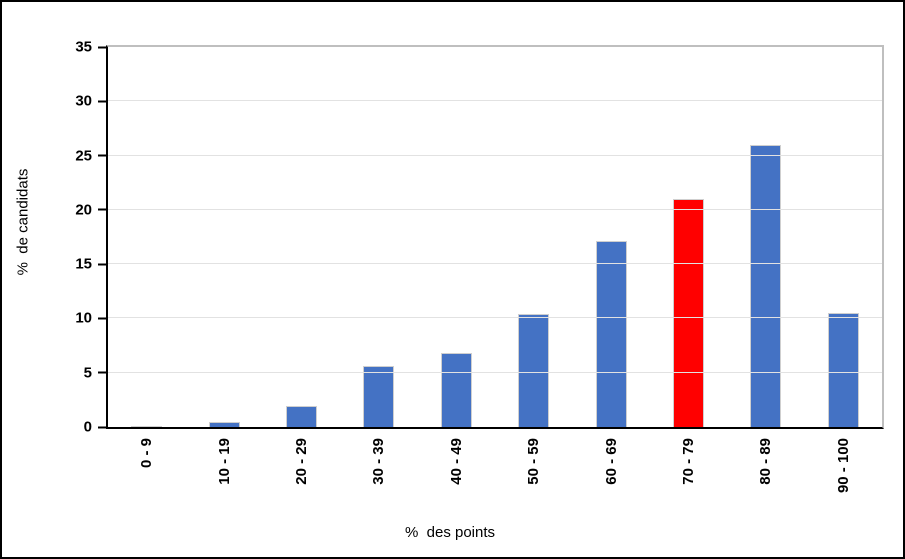 Image resolution: width=905 pixels, height=559 pixels. What do you see at coordinates (83, 47) in the screenshot?
I see `y-tick-label: 35` at bounding box center [83, 47].